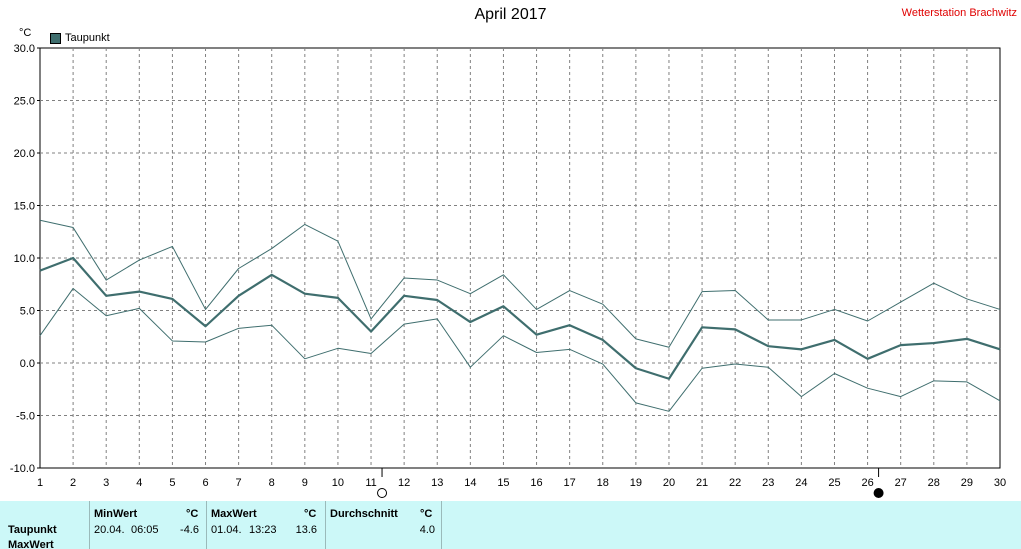 This screenshot has height=549, width=1021. I want to click on x-tick-label: 14, so click(470, 483).